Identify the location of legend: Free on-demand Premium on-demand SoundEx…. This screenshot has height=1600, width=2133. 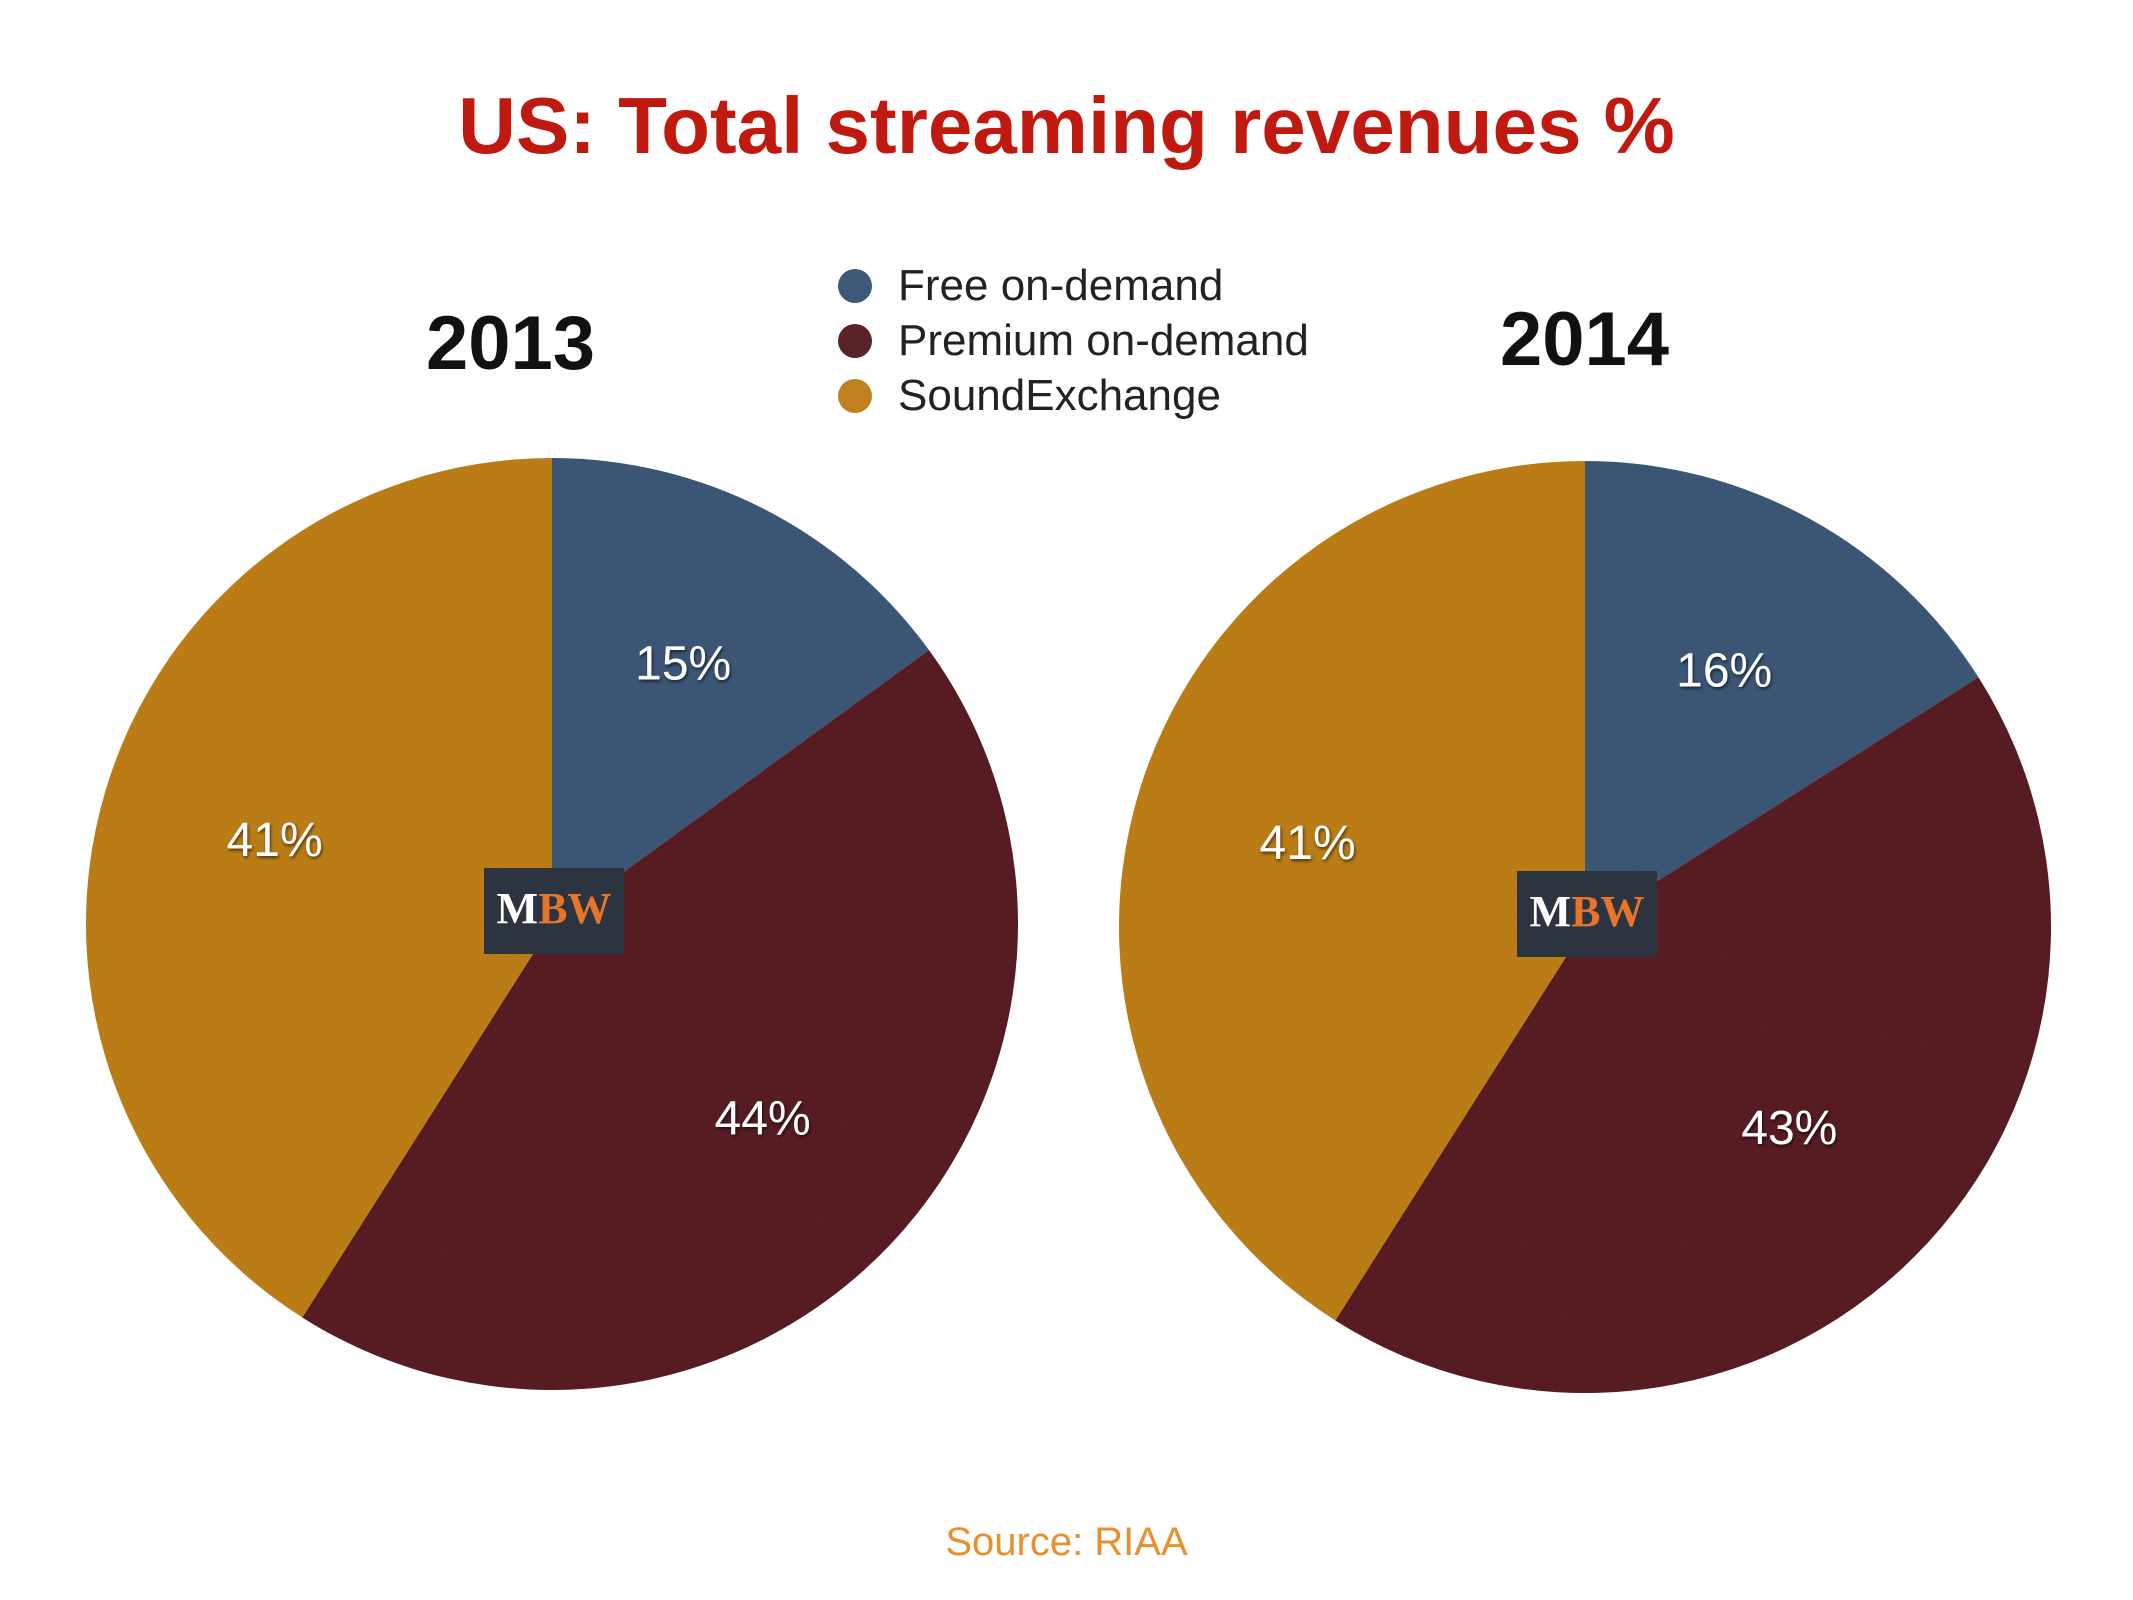
(1073, 340).